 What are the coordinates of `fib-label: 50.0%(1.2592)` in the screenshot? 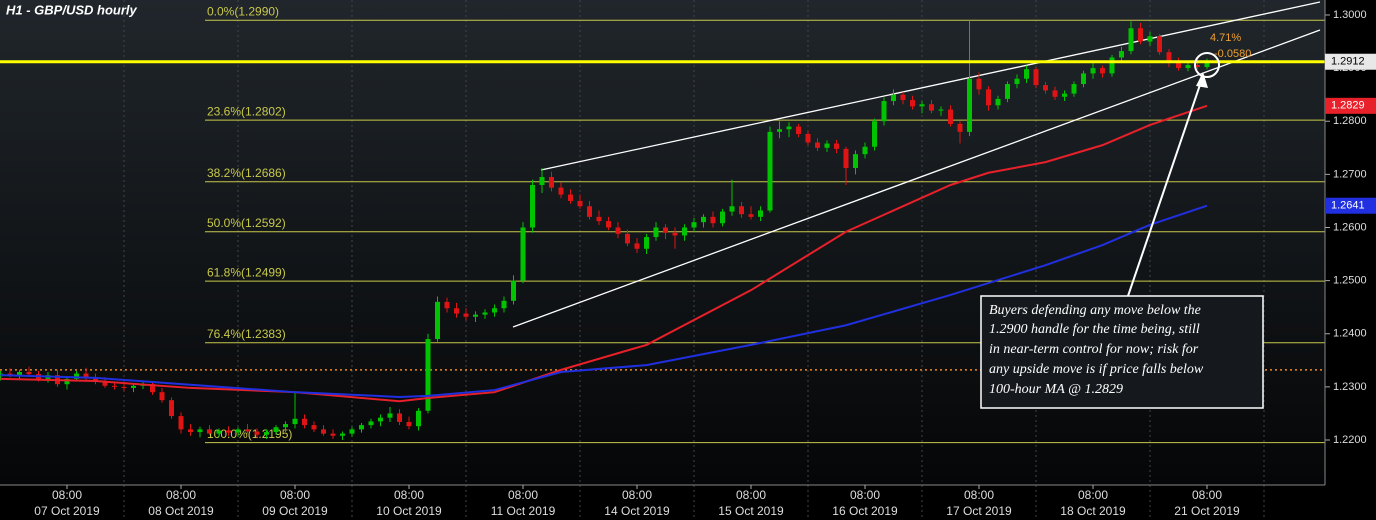 It's located at (246, 223).